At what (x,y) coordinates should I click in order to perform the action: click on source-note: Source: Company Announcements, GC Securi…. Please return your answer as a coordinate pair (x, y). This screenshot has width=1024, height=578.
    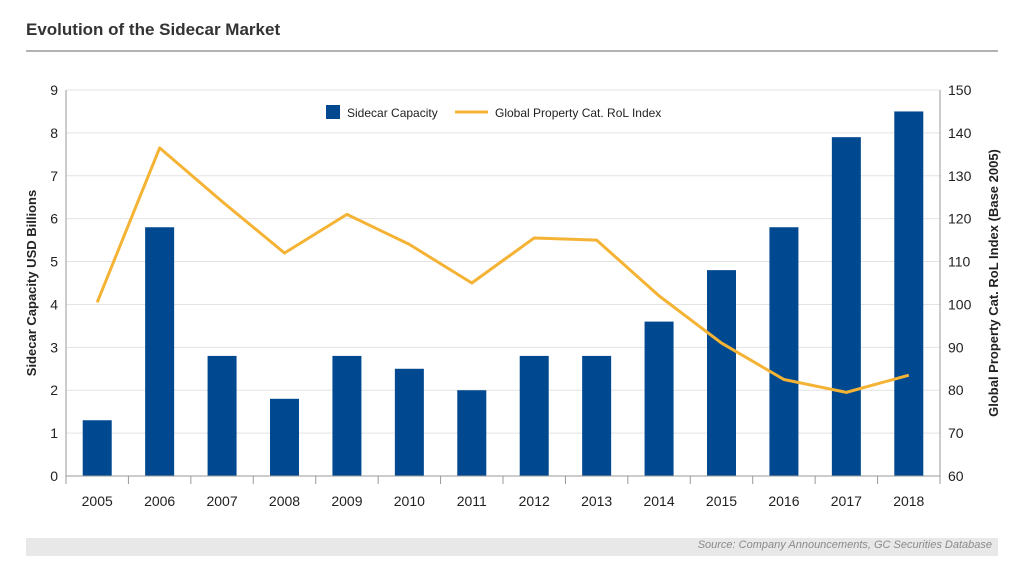
    Looking at the image, I should click on (844, 545).